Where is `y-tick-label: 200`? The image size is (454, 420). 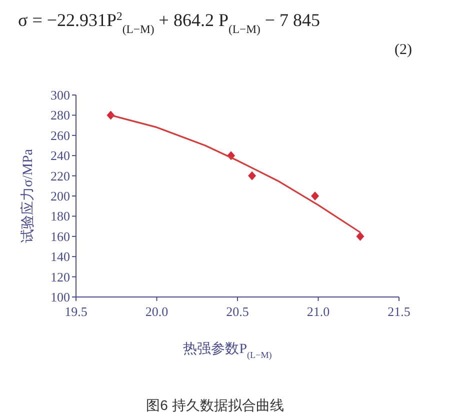
y-tick-label: 200 is located at coordinates (60, 196).